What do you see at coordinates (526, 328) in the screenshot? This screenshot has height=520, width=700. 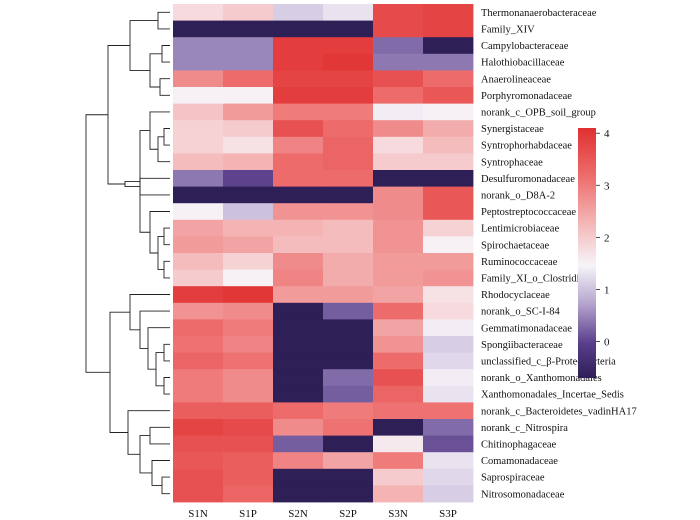 I see `row-label: Gemmatimonadaceae` at bounding box center [526, 328].